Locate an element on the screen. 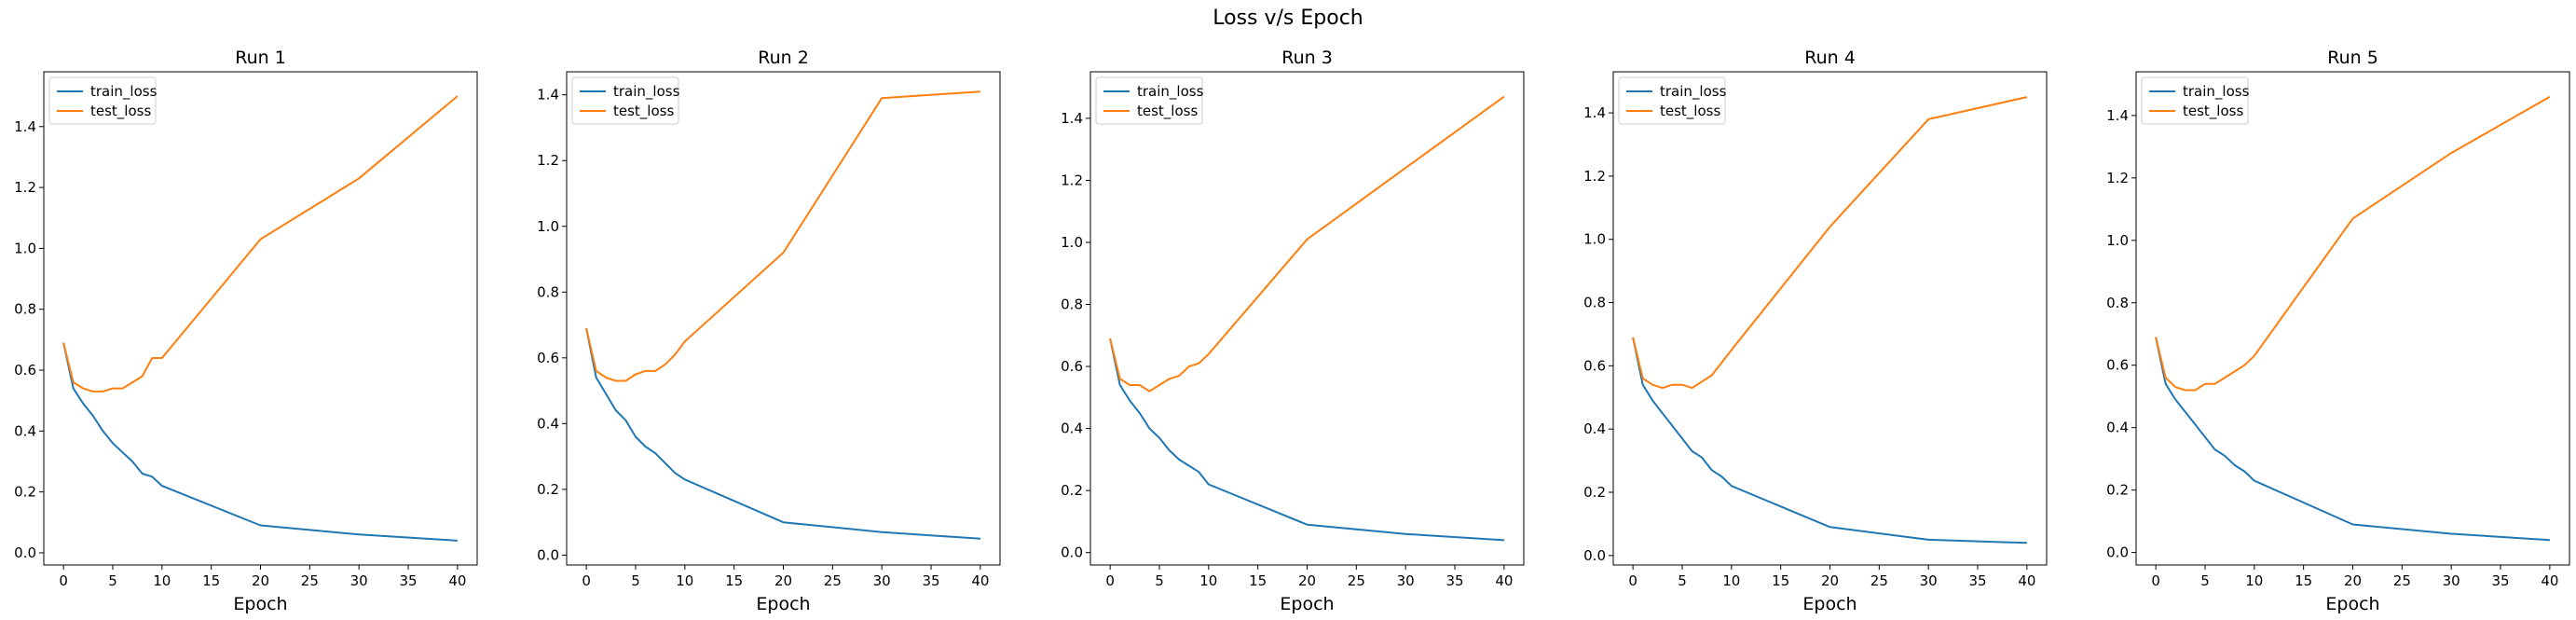 The height and width of the screenshot is (620, 2576). axes-frame is located at coordinates (783, 318).